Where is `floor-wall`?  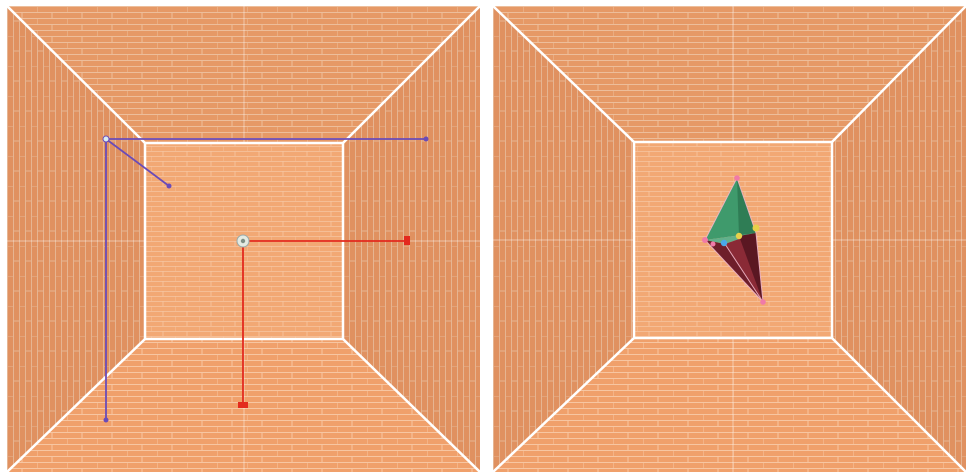 floor-wall is located at coordinates (729, 405).